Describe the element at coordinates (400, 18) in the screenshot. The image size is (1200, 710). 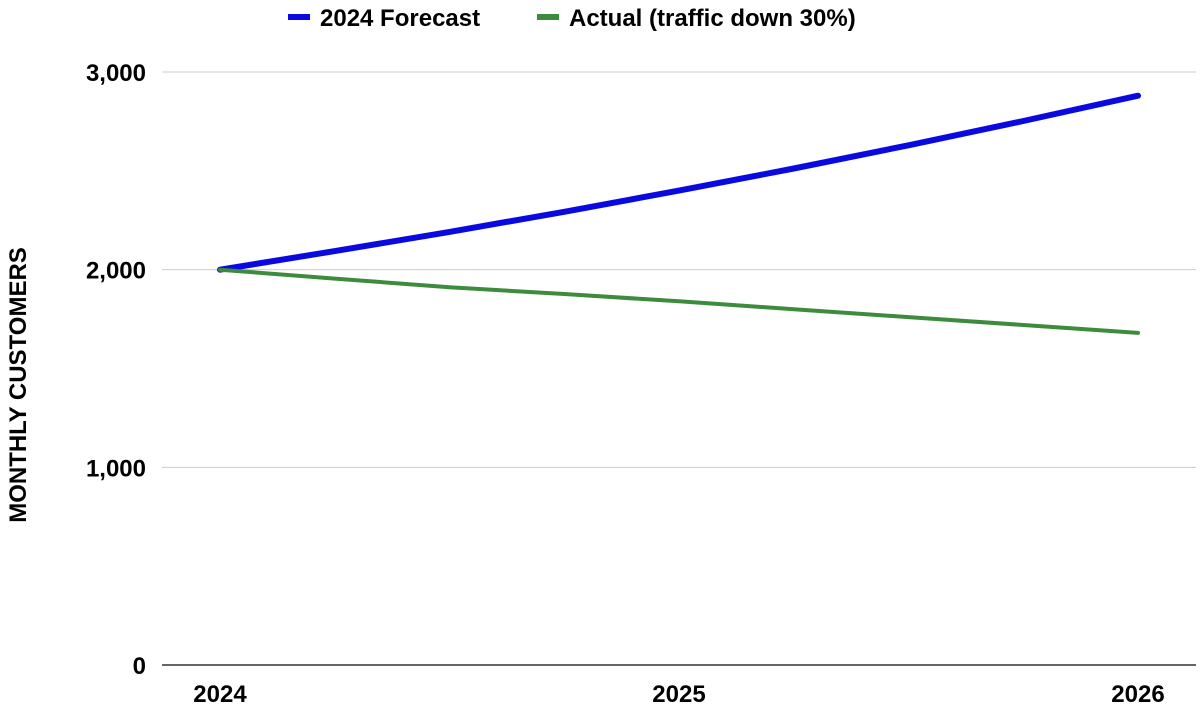
I see `legend-label-forecast: 2024 Forecast` at that location.